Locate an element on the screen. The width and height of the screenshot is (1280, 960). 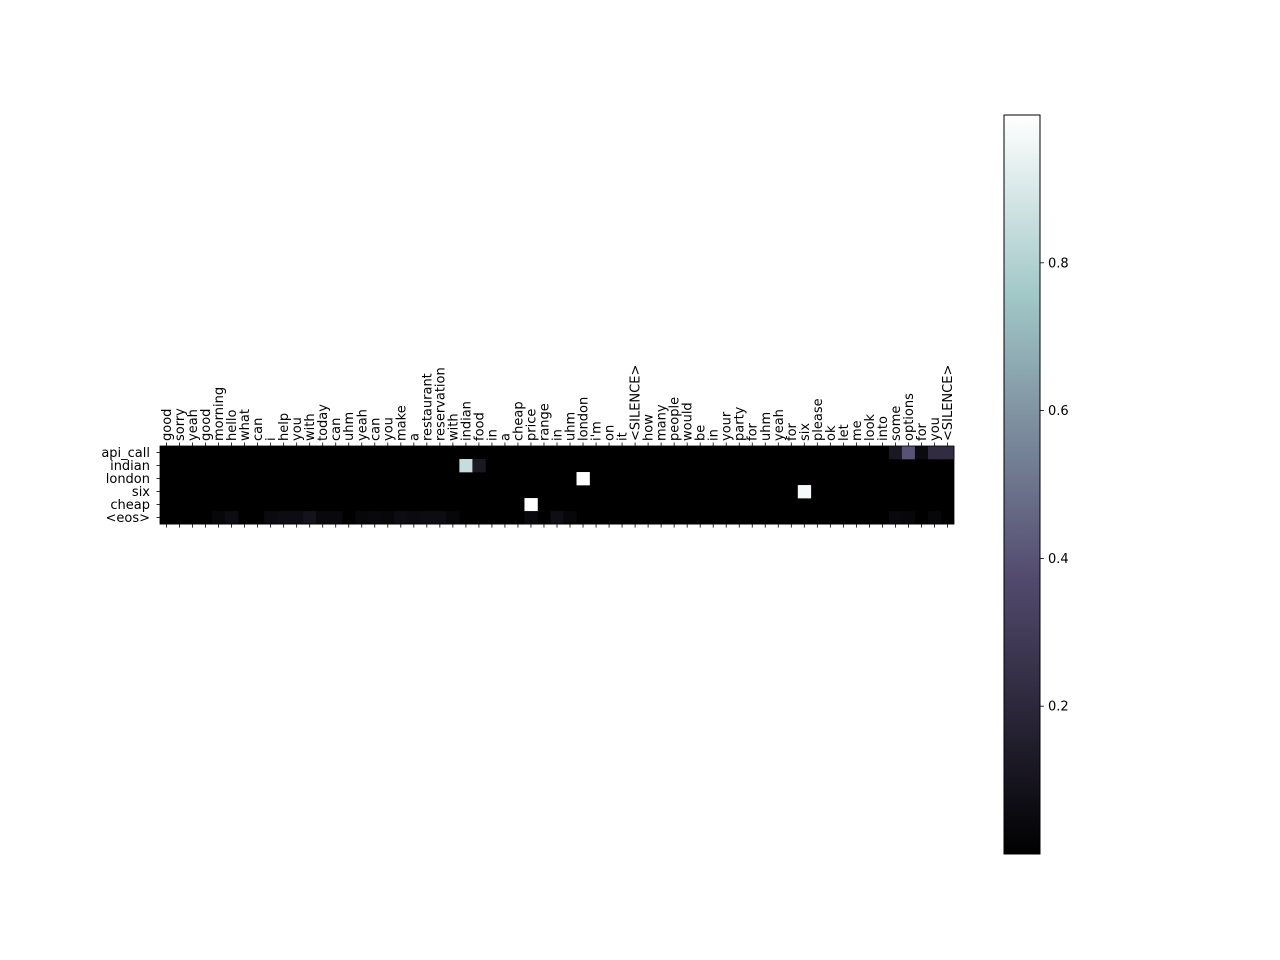
x-tick-label: good is located at coordinates (167, 425).